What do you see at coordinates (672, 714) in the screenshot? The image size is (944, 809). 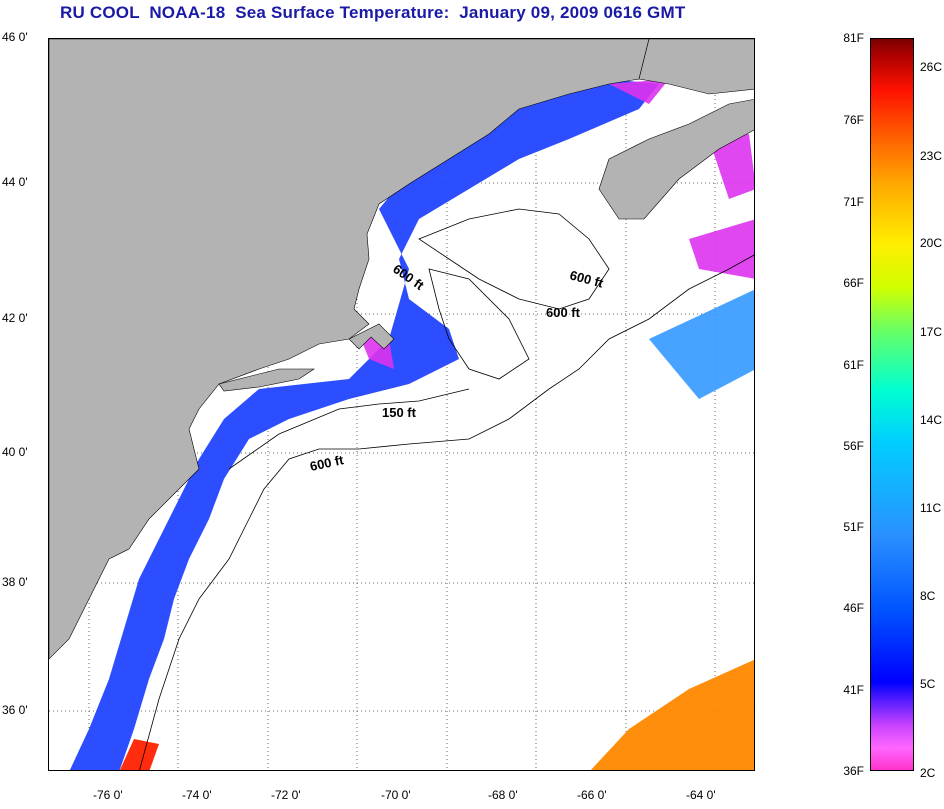 I see `sst-gulf-stream-warm` at bounding box center [672, 714].